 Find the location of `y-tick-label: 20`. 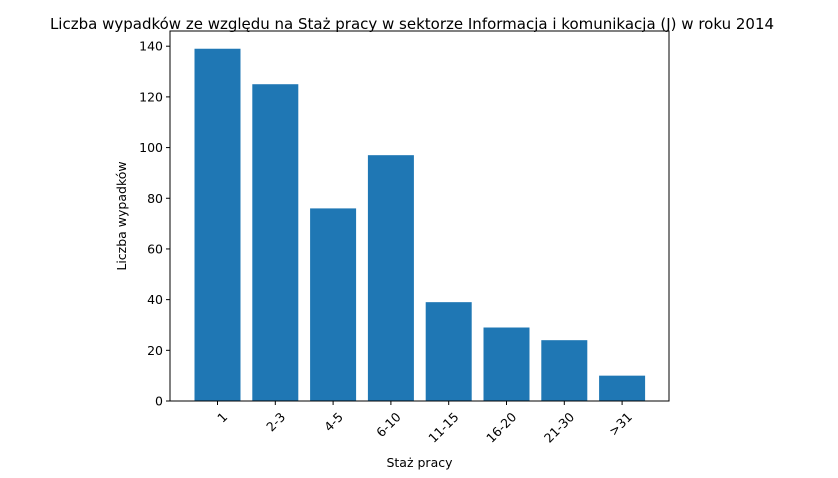

y-tick-label: 20 is located at coordinates (155, 350).